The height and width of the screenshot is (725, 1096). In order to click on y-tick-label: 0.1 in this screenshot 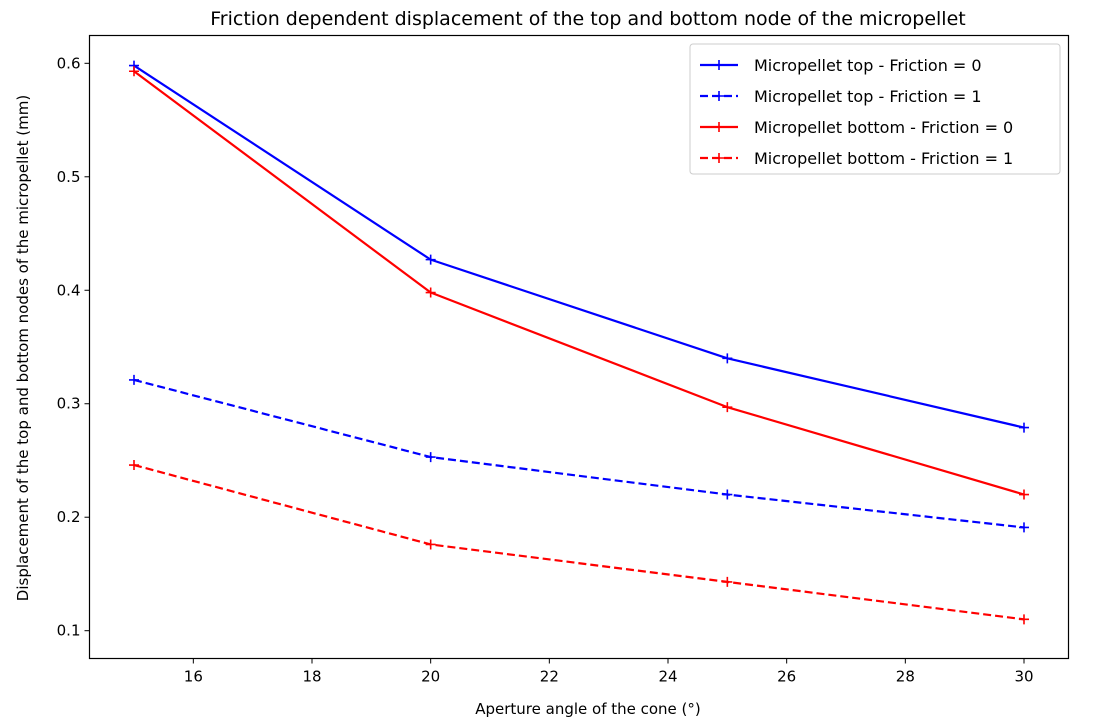, I will do `click(69, 631)`.